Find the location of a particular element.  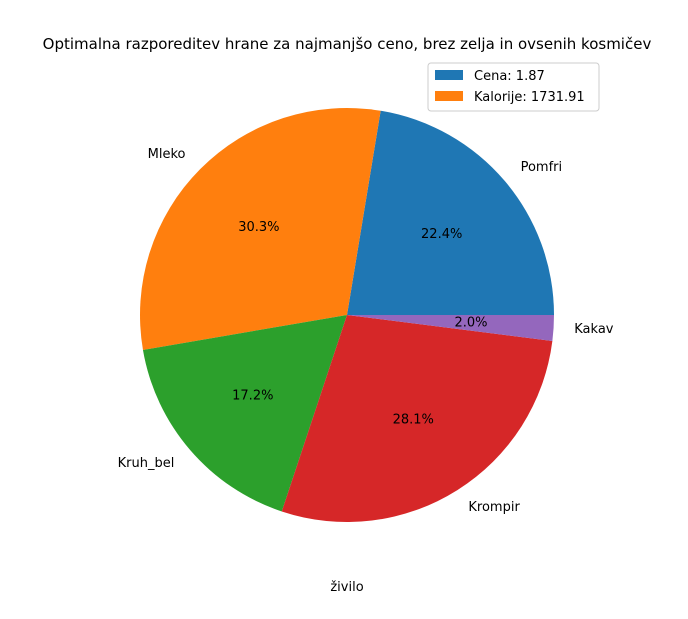

pie-percent-labels: 22.4% 30.3% 17.2% 28.1% 2.0% is located at coordinates (359, 324).